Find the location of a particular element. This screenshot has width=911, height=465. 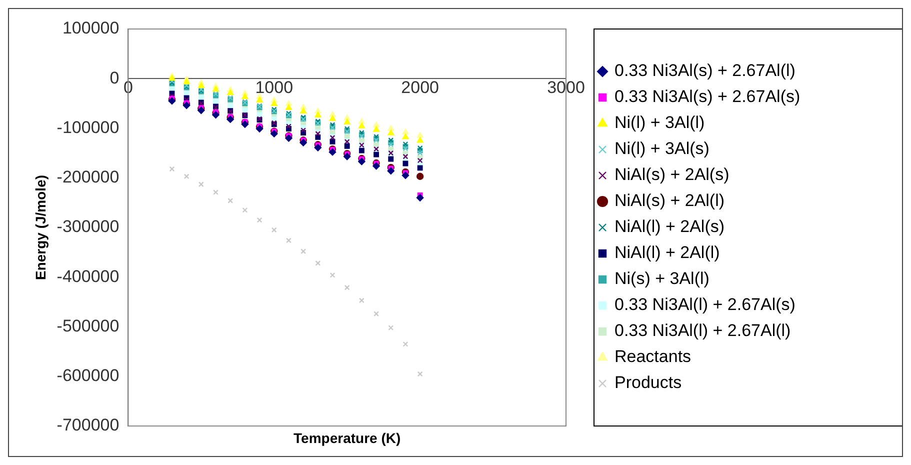

legend-label: NiAl(s) + 2Al(l) is located at coordinates (669, 200).